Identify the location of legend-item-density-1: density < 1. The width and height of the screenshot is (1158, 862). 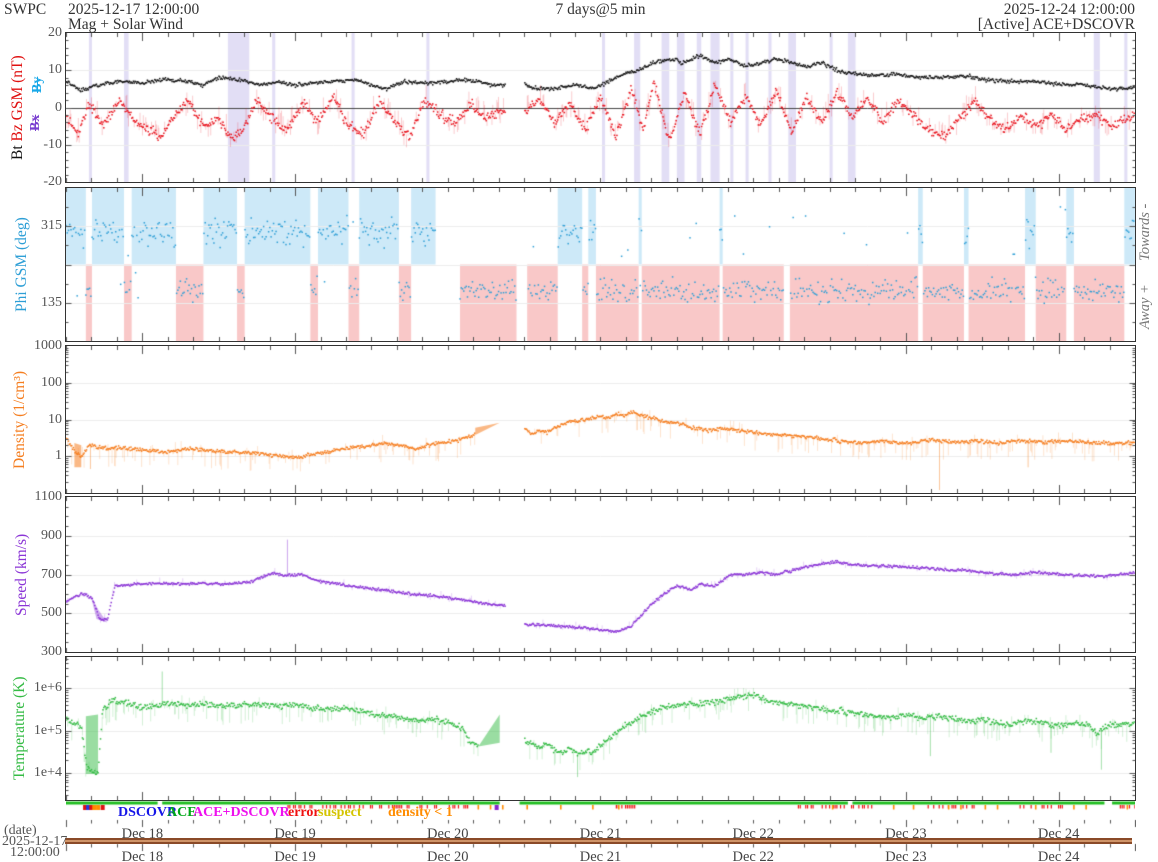
(420, 812).